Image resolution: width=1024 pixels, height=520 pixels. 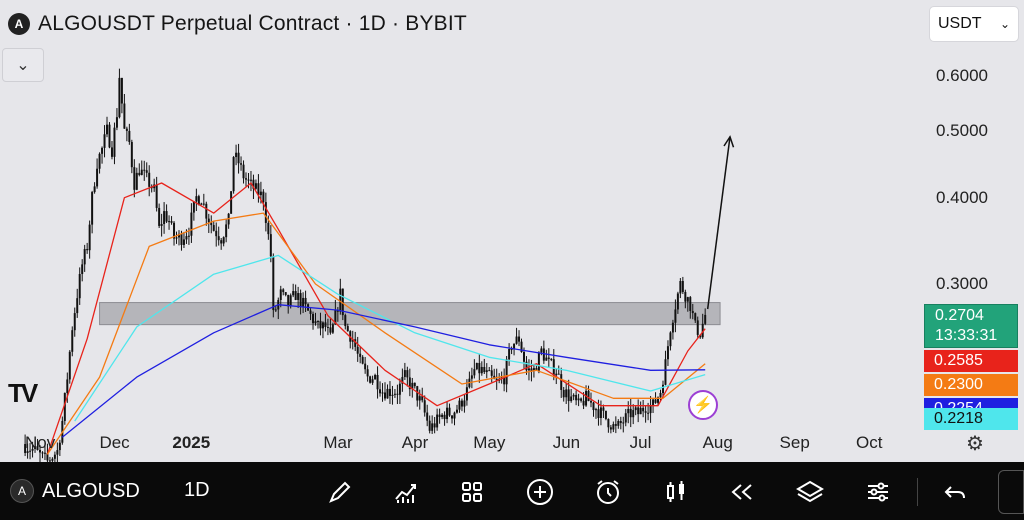 What do you see at coordinates (197, 490) in the screenshot?
I see `interval-button: 1D` at bounding box center [197, 490].